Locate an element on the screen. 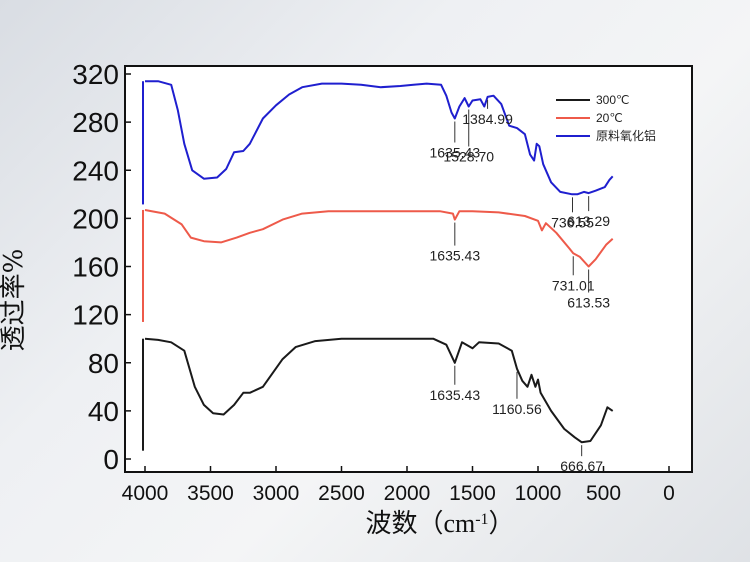 Image resolution: width=750 pixels, height=562 pixels. y-tick-label: 200 is located at coordinates (95, 218).